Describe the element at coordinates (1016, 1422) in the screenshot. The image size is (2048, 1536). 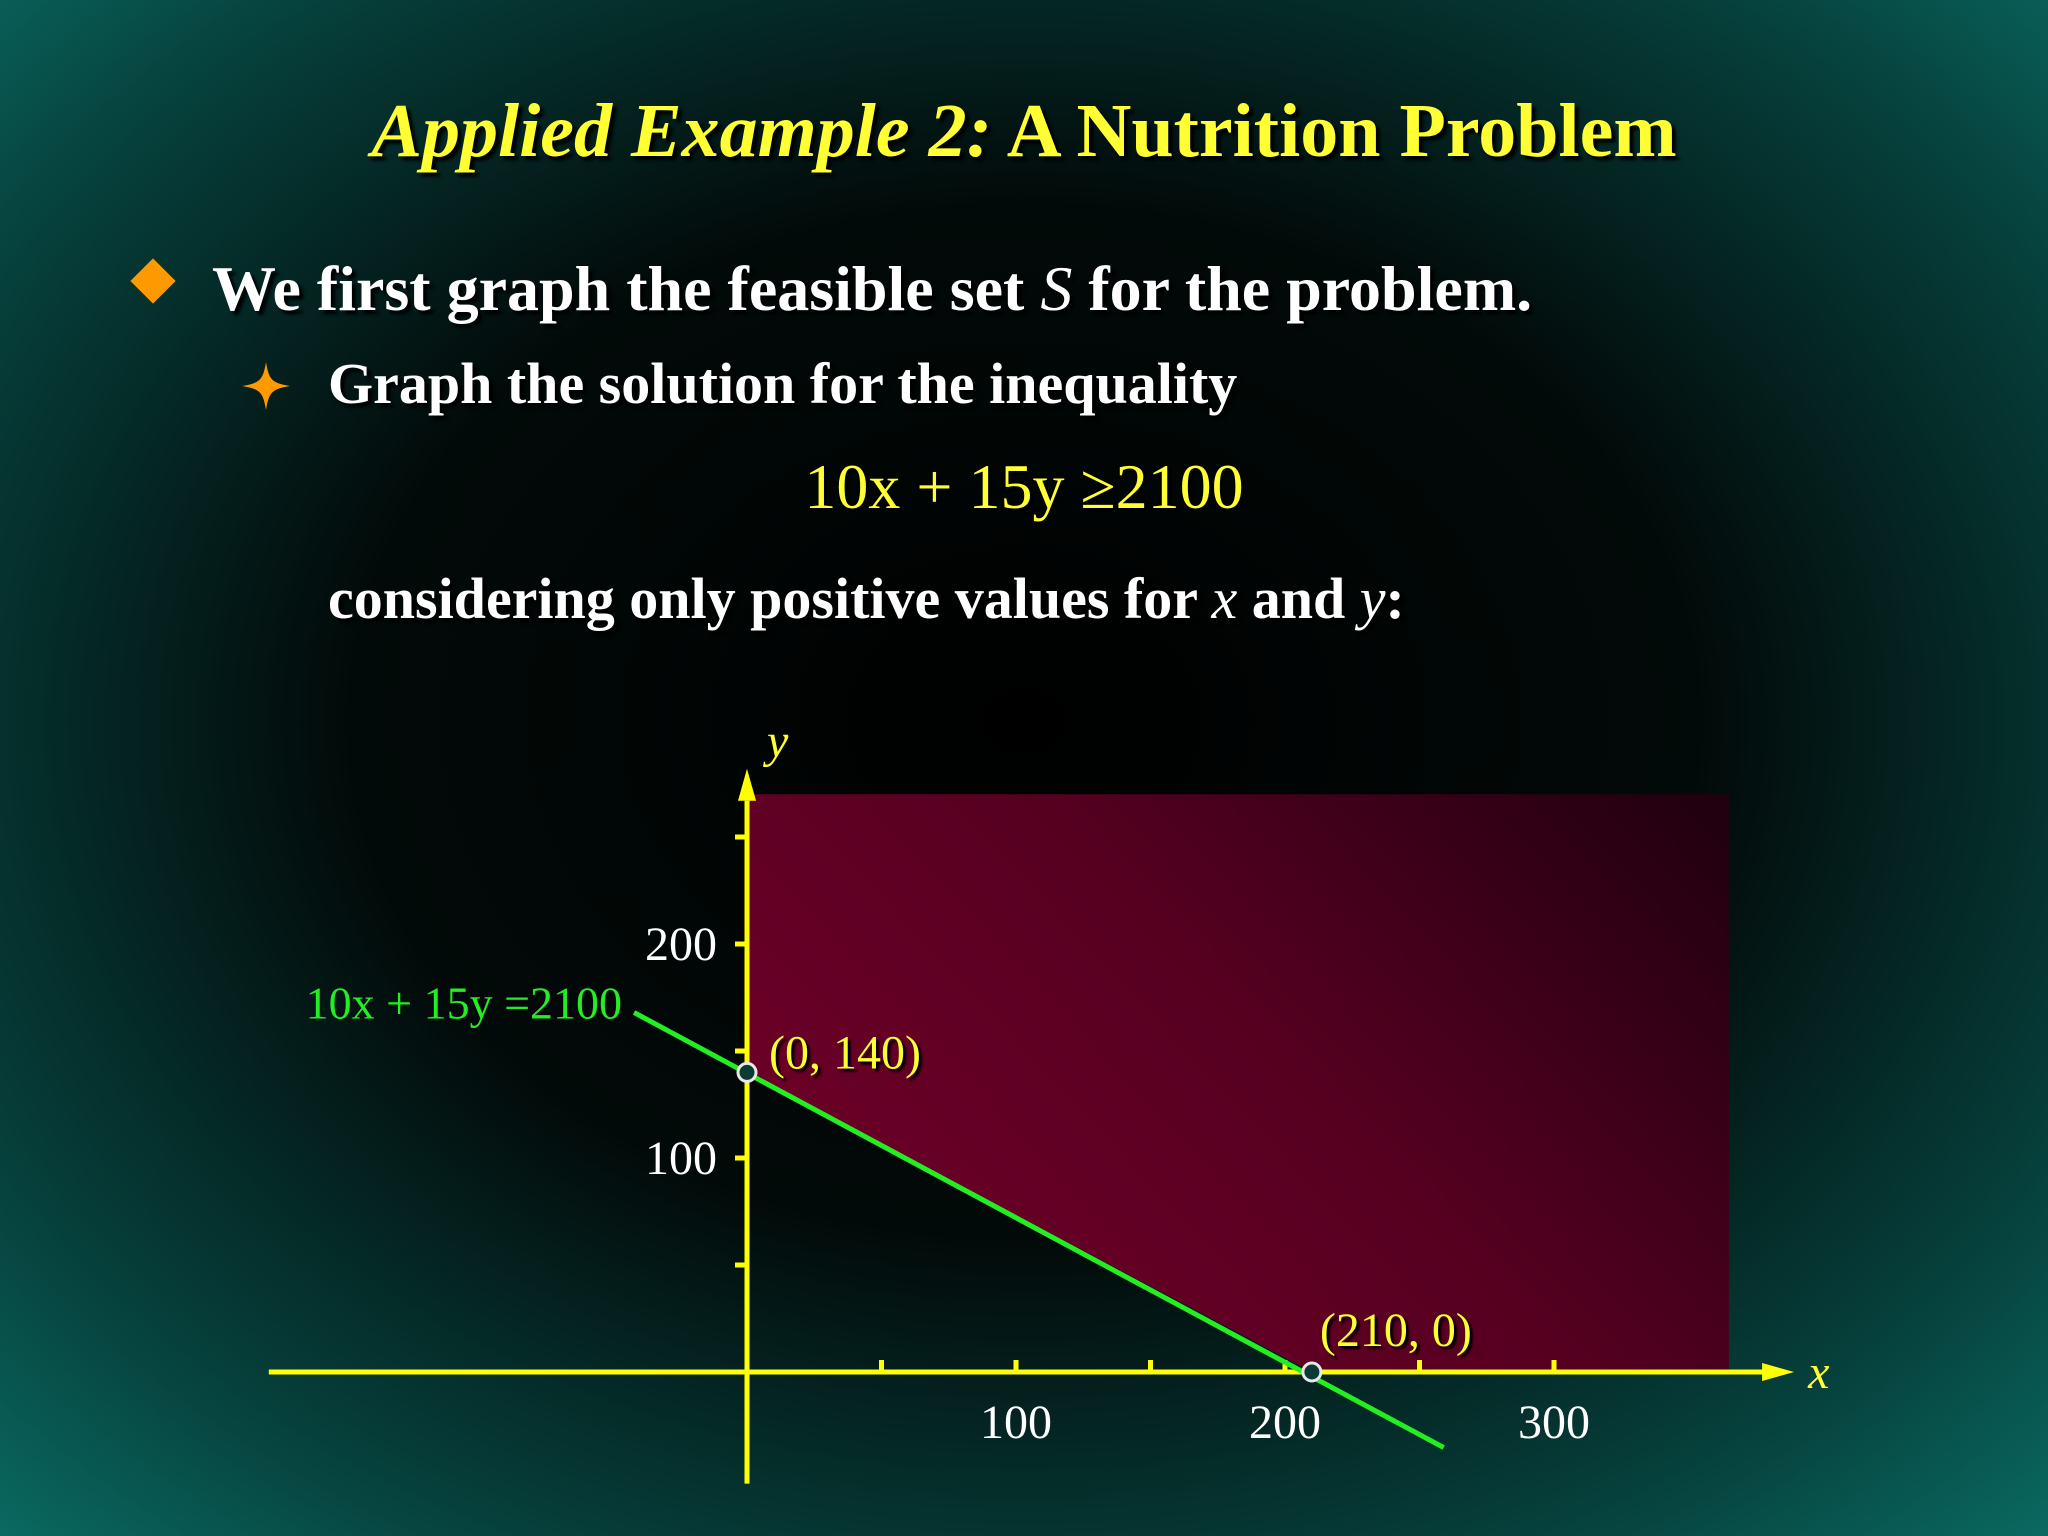
I see `x-tick-label: 100` at that location.